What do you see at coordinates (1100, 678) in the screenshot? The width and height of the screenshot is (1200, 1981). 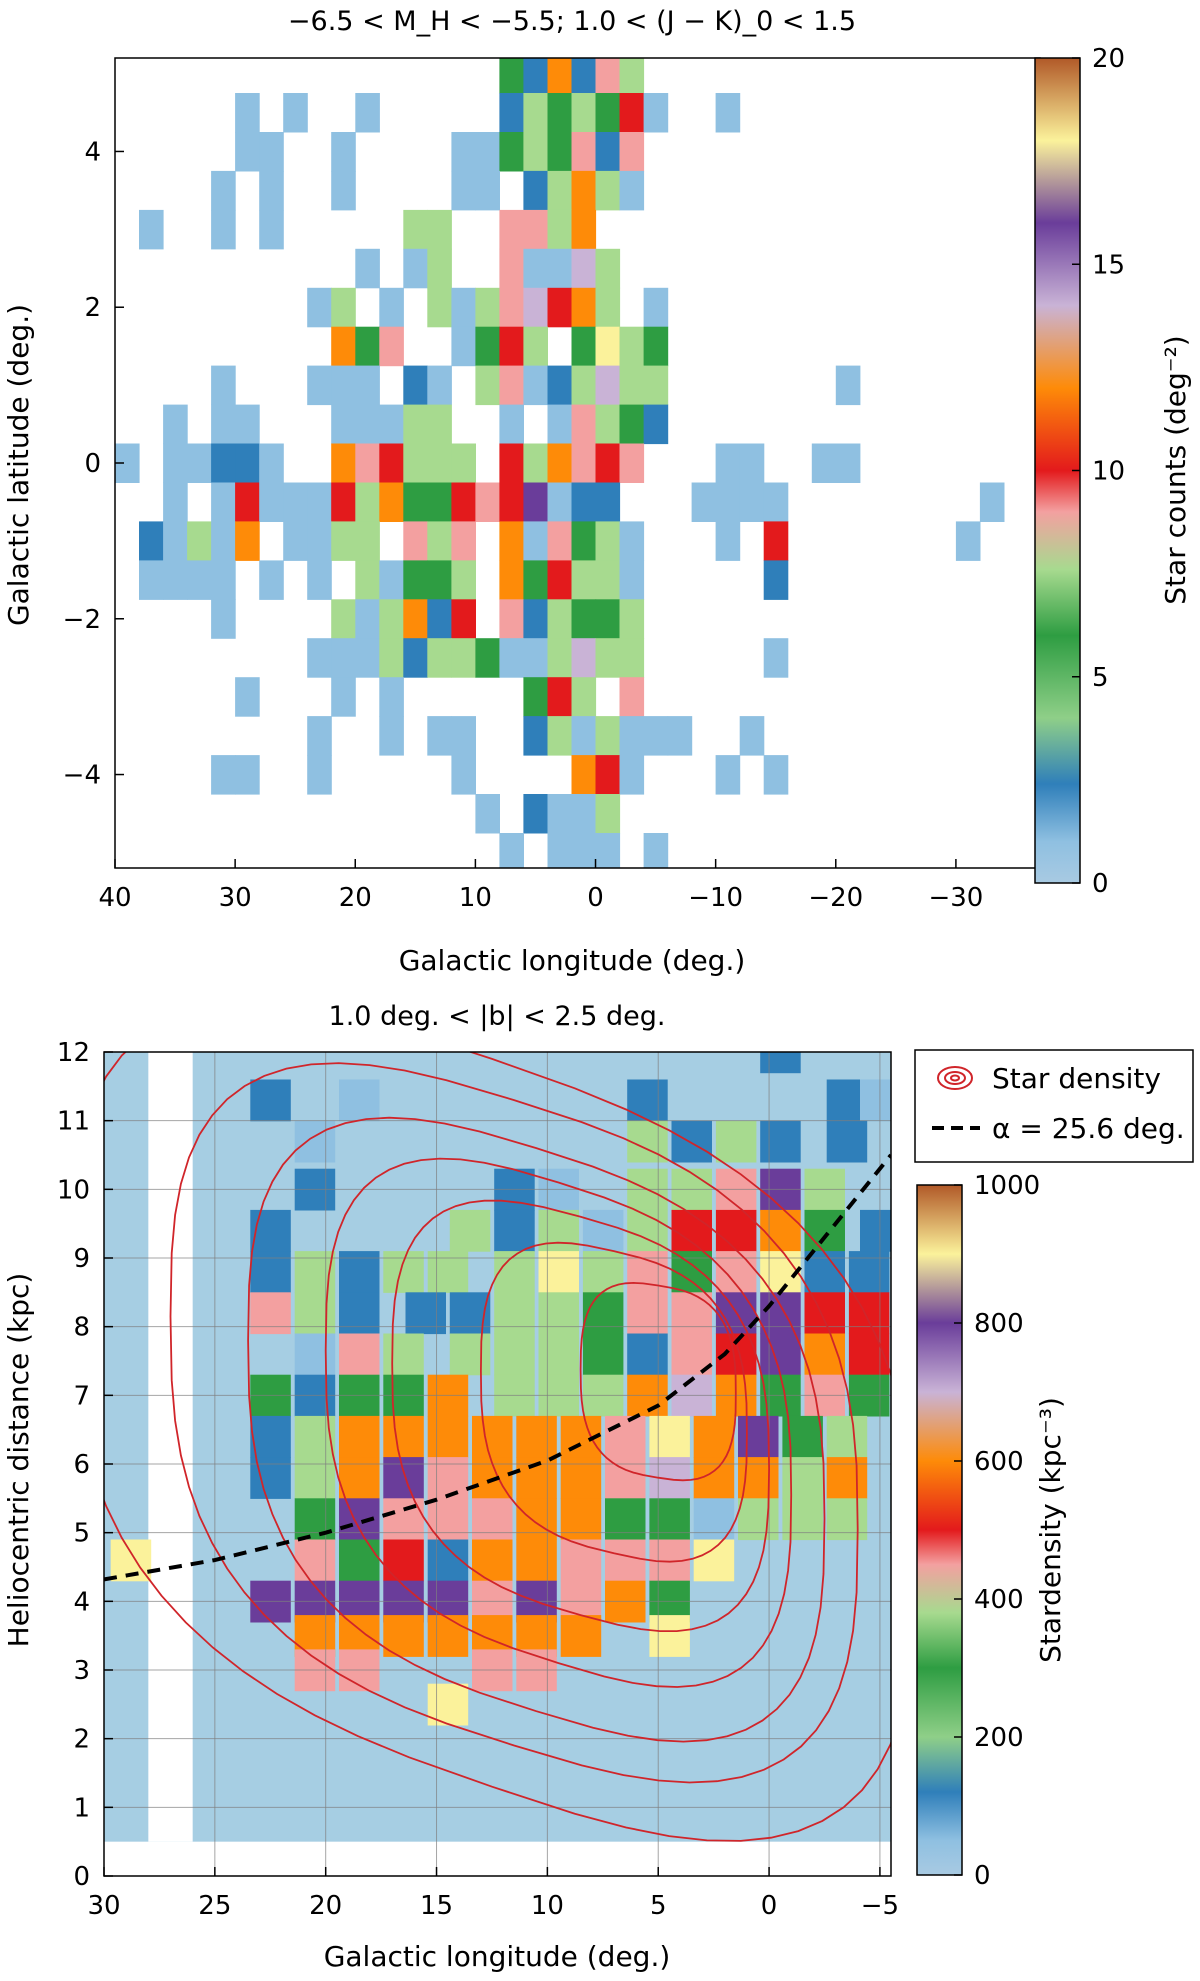 I see `top-colorbar-tick-label: 5` at bounding box center [1100, 678].